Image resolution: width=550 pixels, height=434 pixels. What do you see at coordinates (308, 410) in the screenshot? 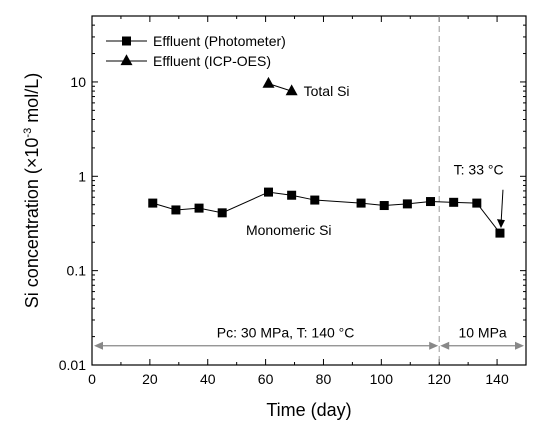
I see `x-axis-title: Time (day)` at bounding box center [308, 410].